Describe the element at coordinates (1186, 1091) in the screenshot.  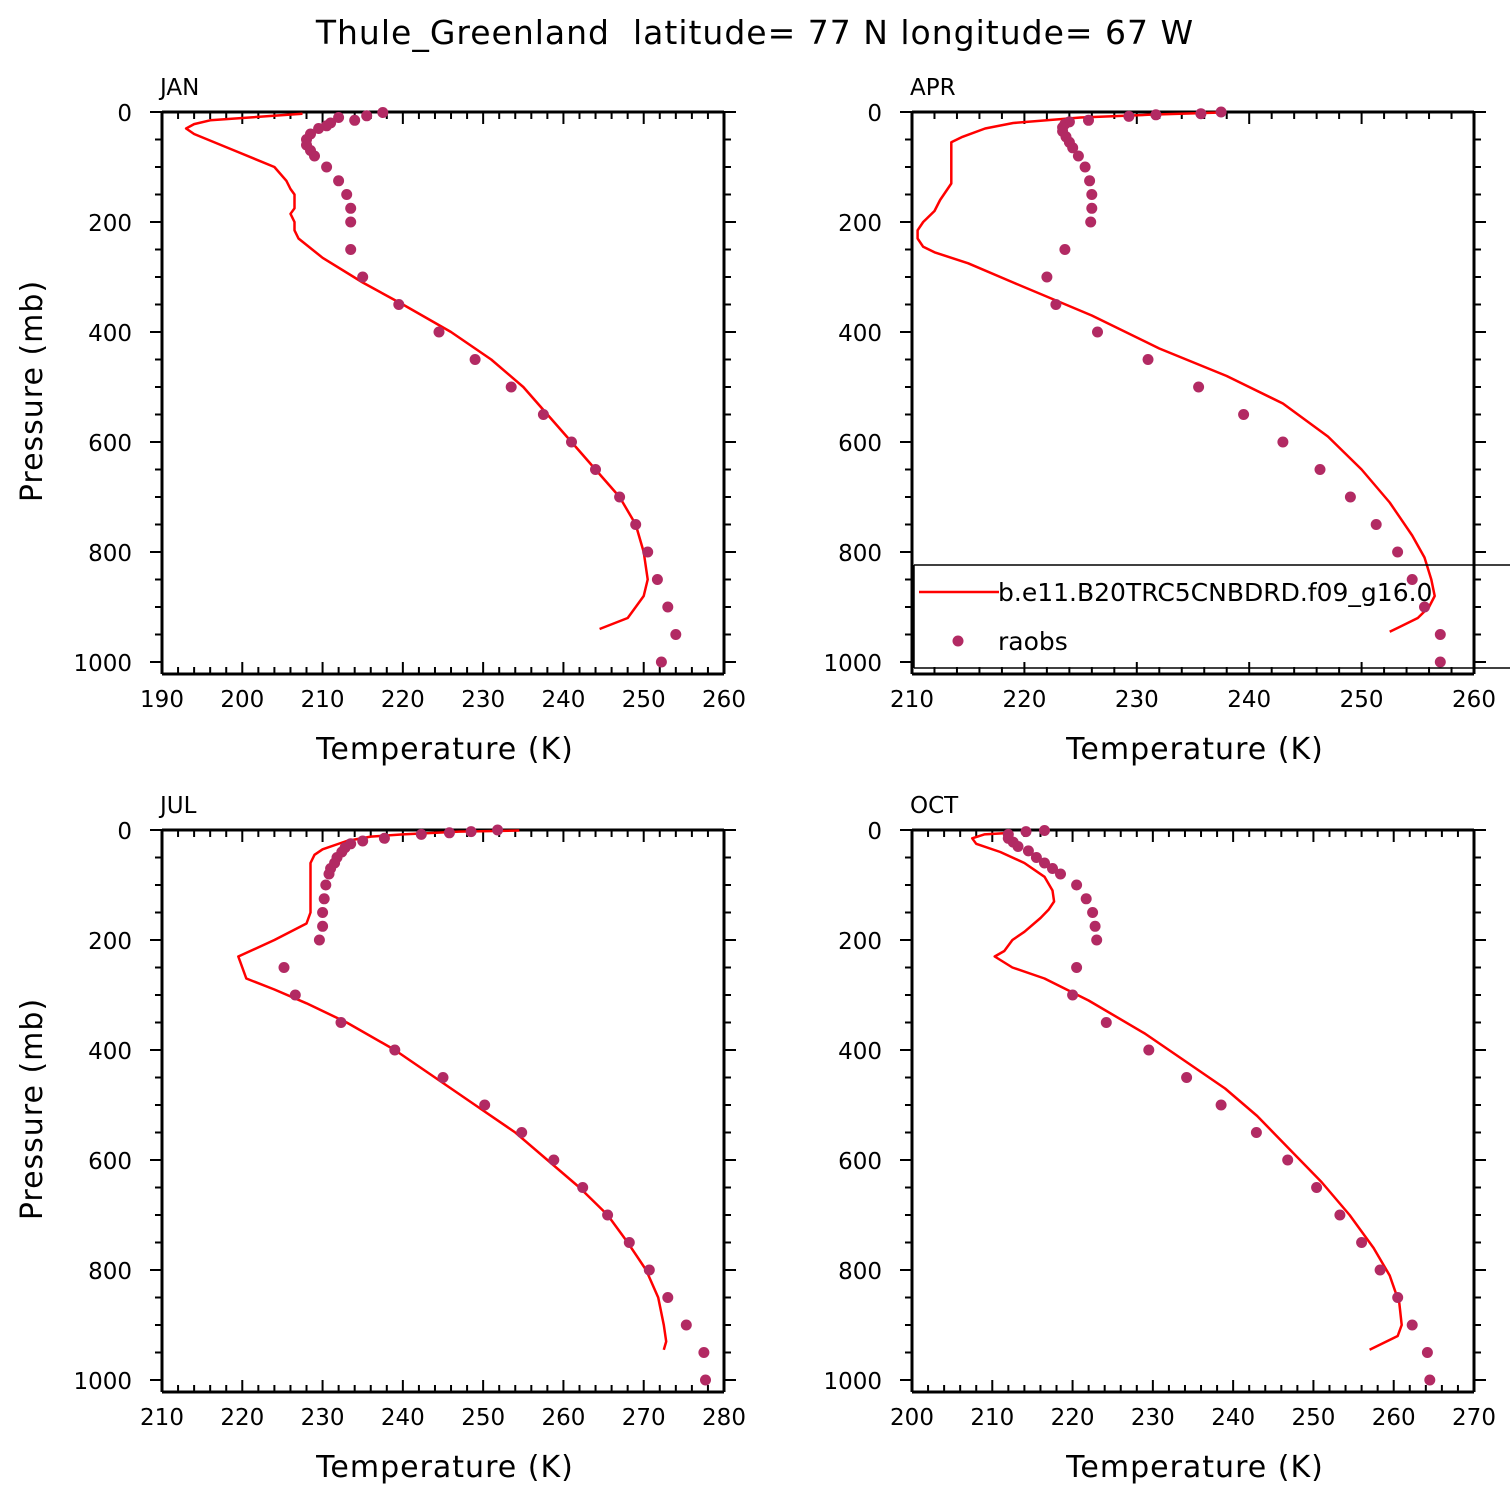
I see `model-profile-line` at that location.